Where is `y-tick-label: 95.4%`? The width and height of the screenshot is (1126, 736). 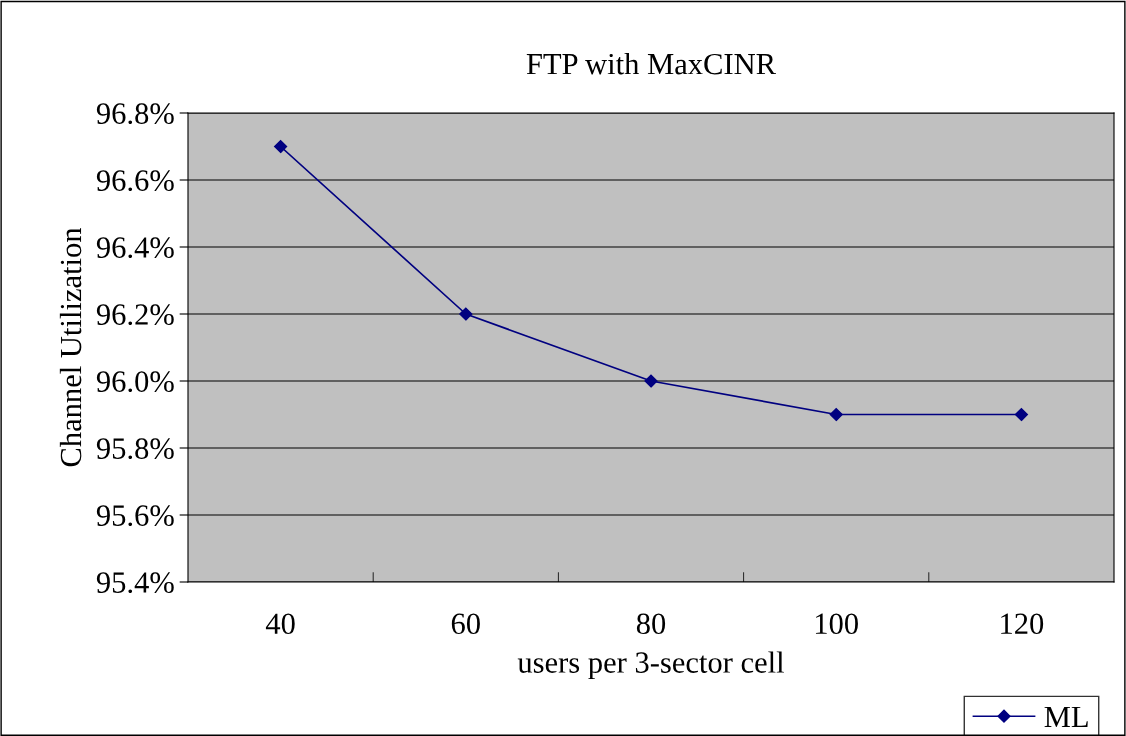 y-tick-label: 95.4% is located at coordinates (135, 583).